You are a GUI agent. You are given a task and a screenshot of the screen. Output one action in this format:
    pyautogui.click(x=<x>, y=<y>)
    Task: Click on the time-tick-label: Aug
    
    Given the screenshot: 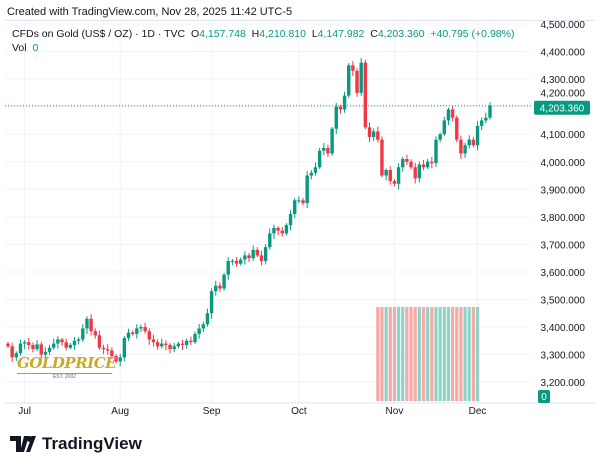 What is the action you would take?
    pyautogui.click(x=120, y=411)
    